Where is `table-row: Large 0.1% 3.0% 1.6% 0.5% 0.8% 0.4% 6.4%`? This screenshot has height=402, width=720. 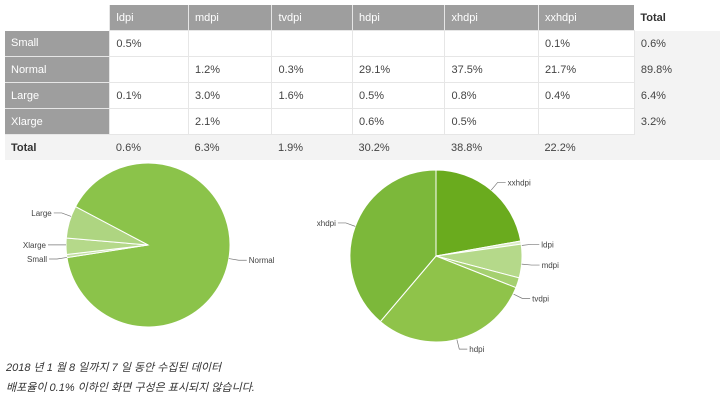 table-row: Large 0.1% 3.0% 1.6% 0.5% 0.8% 0.4% 6.4% is located at coordinates (362, 95).